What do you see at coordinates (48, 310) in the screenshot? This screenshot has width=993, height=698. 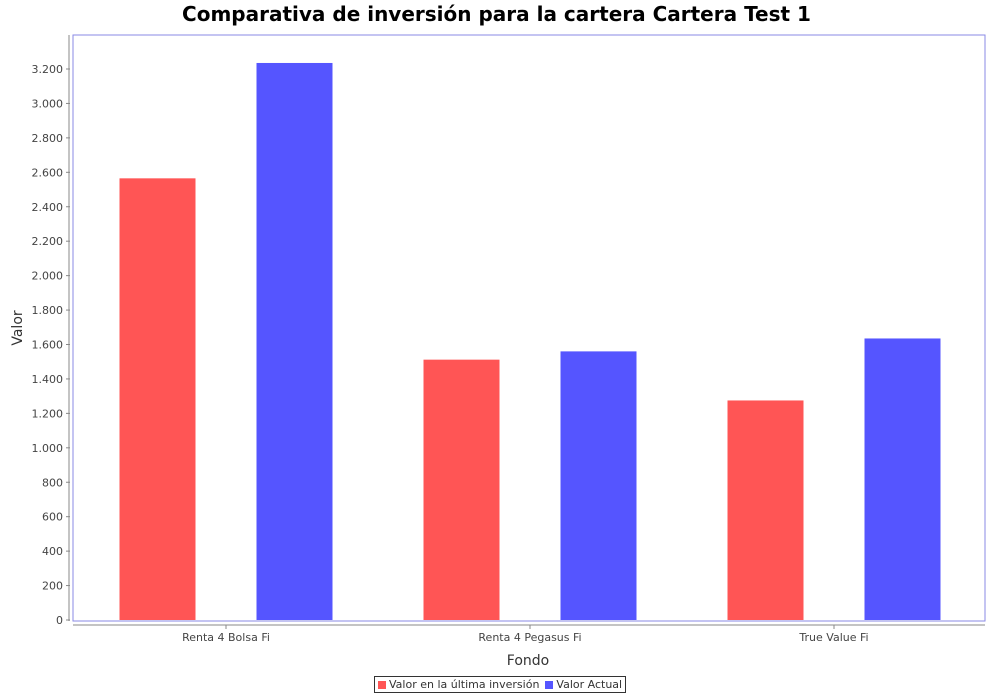 I see `y-tick-label: 1.800` at bounding box center [48, 310].